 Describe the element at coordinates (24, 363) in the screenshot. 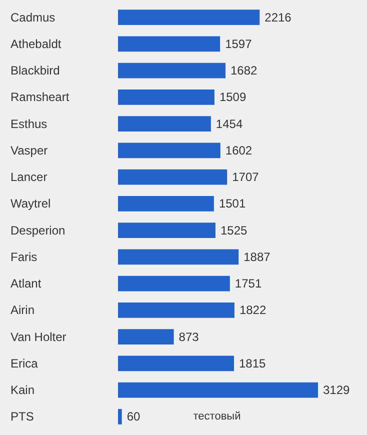

I see `y-tick-label: Erica` at that location.